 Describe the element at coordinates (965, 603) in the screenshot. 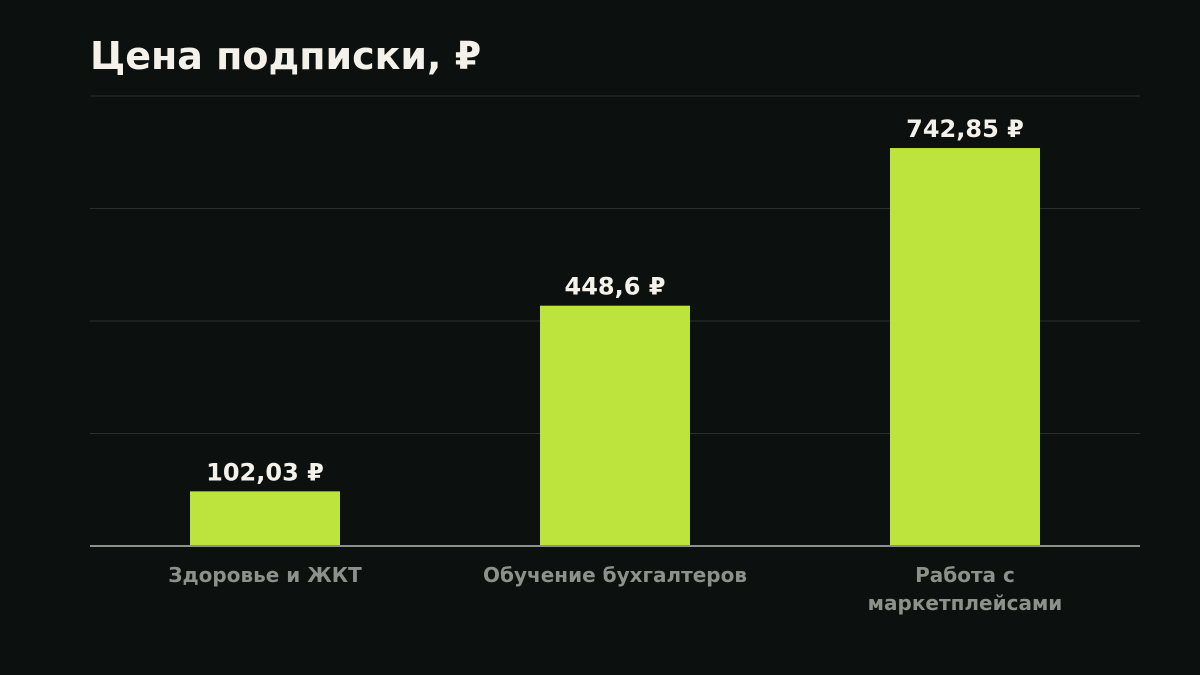

I see `category-label-line: маркетплейсами` at that location.